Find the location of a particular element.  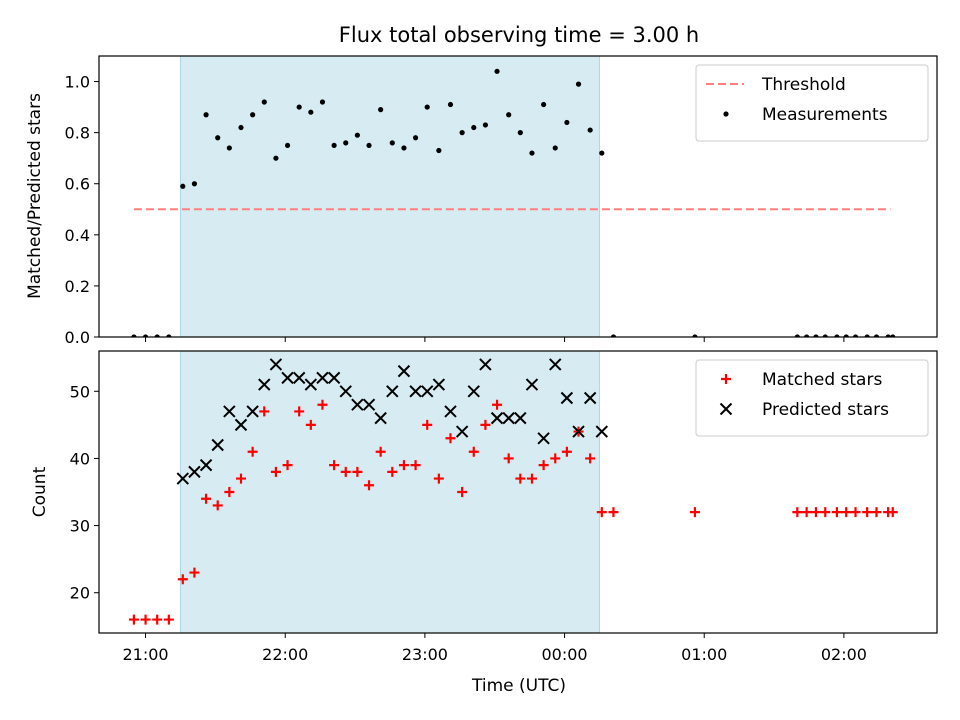

top-y-axis-label: Matched/Predicted stars is located at coordinates (35, 196).